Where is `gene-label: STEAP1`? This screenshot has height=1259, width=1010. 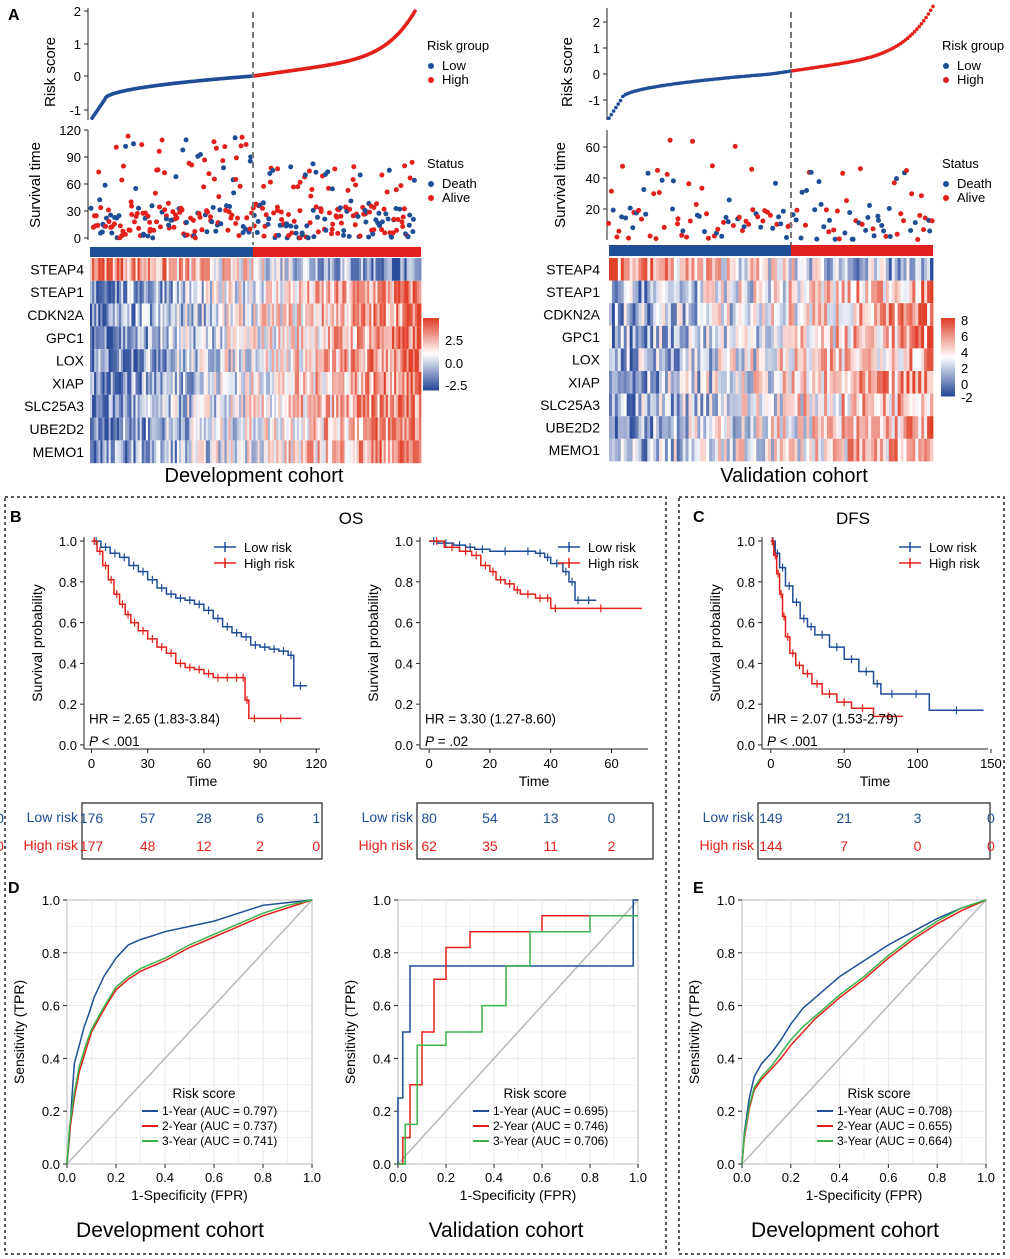
gene-label: STEAP1 is located at coordinates (573, 292).